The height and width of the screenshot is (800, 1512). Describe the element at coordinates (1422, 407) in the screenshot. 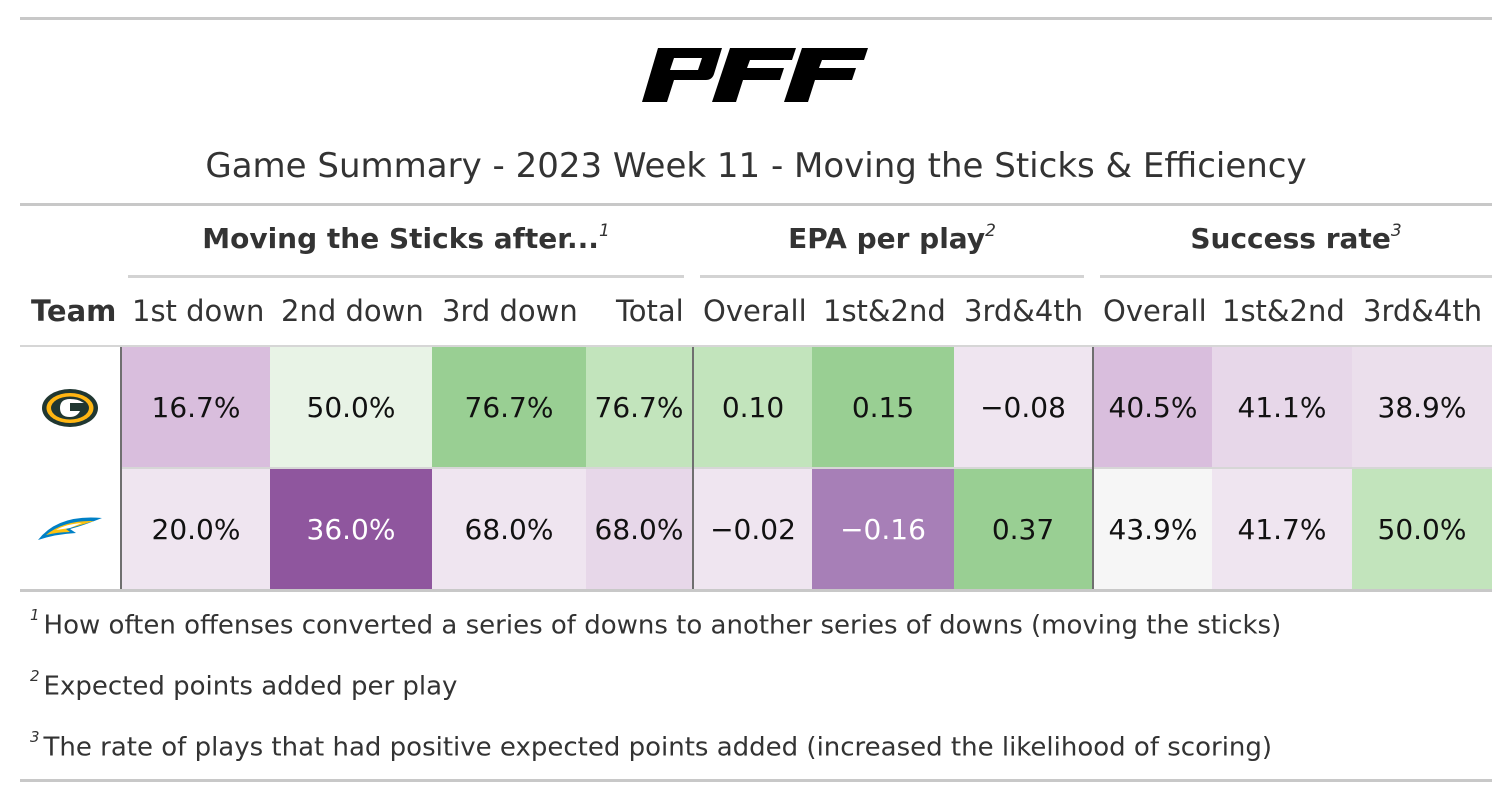

I see `table-cell: 38.9%` at that location.